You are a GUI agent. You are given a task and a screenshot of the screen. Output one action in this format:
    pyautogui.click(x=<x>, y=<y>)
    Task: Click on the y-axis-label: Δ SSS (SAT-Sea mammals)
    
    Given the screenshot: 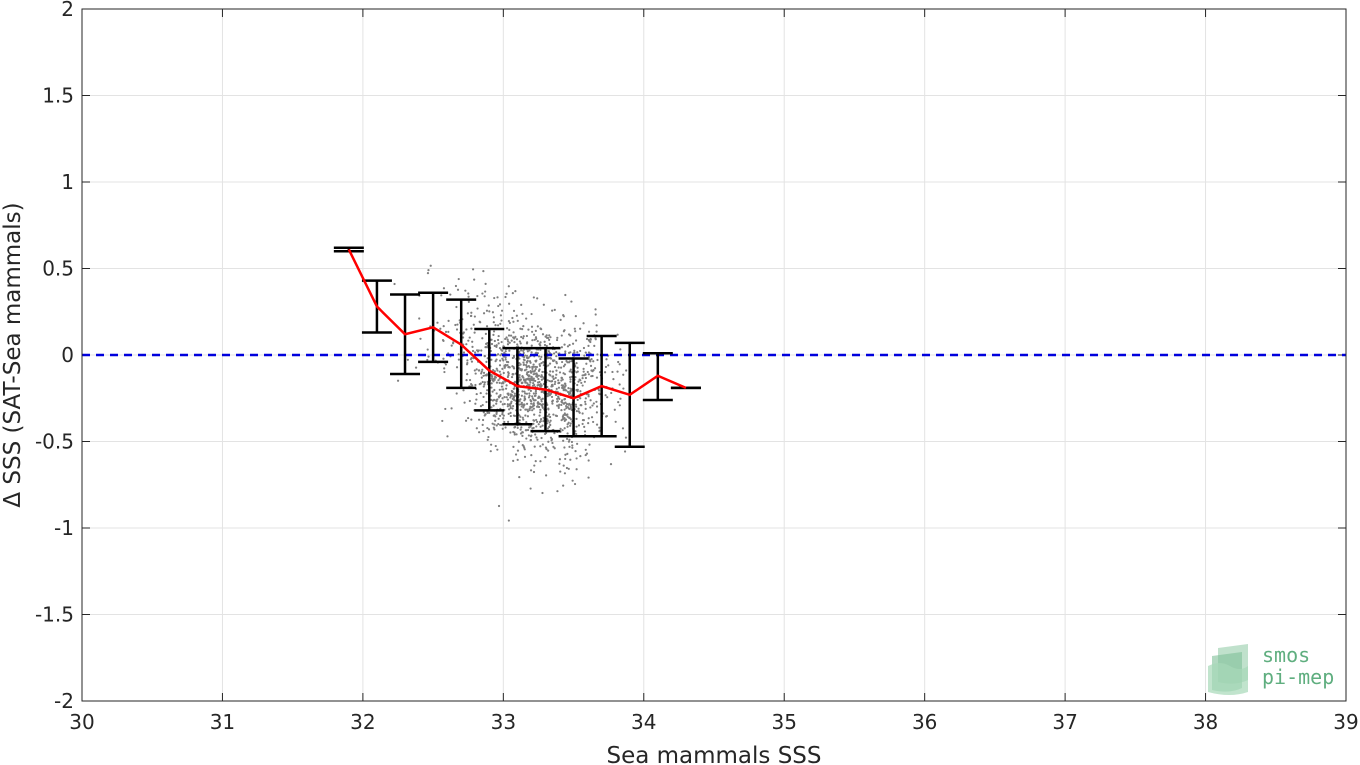 What is the action you would take?
    pyautogui.click(x=13, y=354)
    